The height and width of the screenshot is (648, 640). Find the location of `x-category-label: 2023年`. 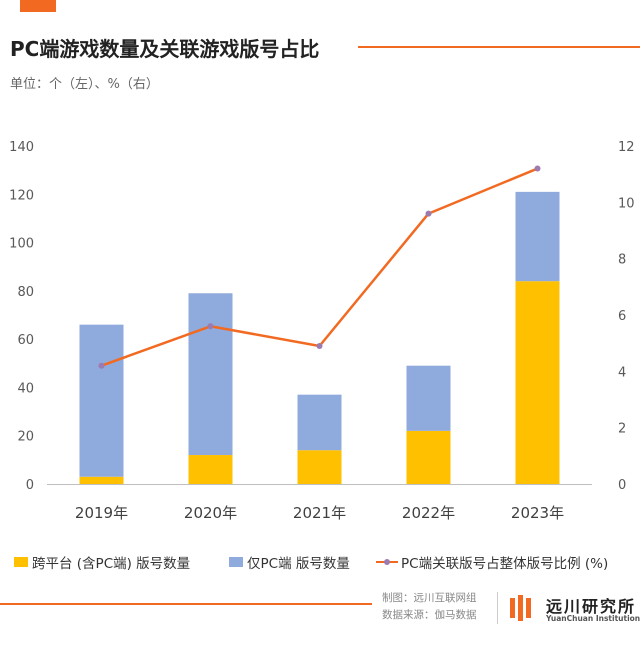

x-category-label: 2023年 is located at coordinates (537, 513).